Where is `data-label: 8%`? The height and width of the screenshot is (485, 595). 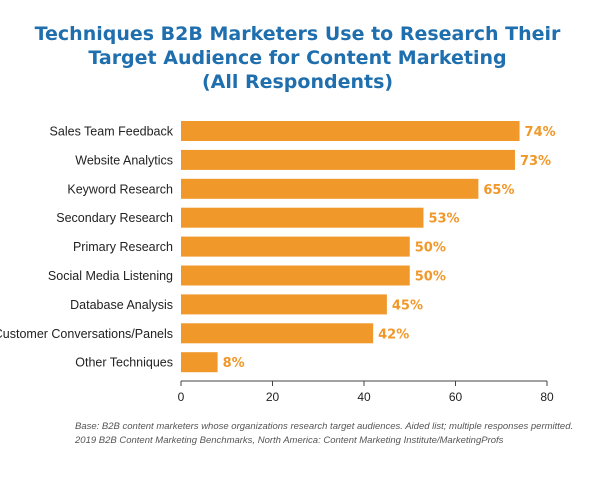 data-label: 8% is located at coordinates (234, 363).